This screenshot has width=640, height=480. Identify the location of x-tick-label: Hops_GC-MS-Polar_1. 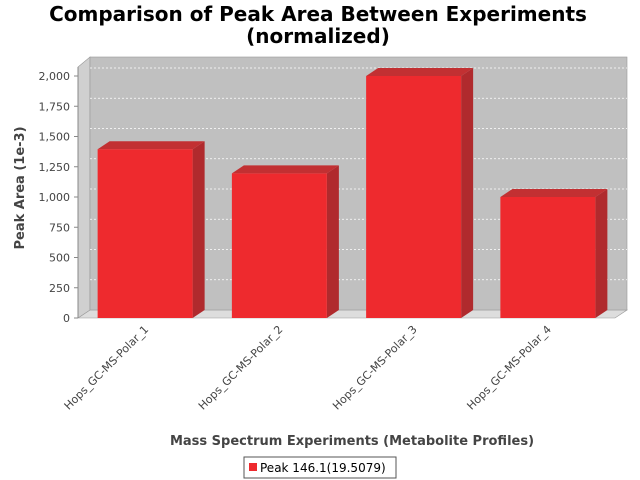
(107, 368).